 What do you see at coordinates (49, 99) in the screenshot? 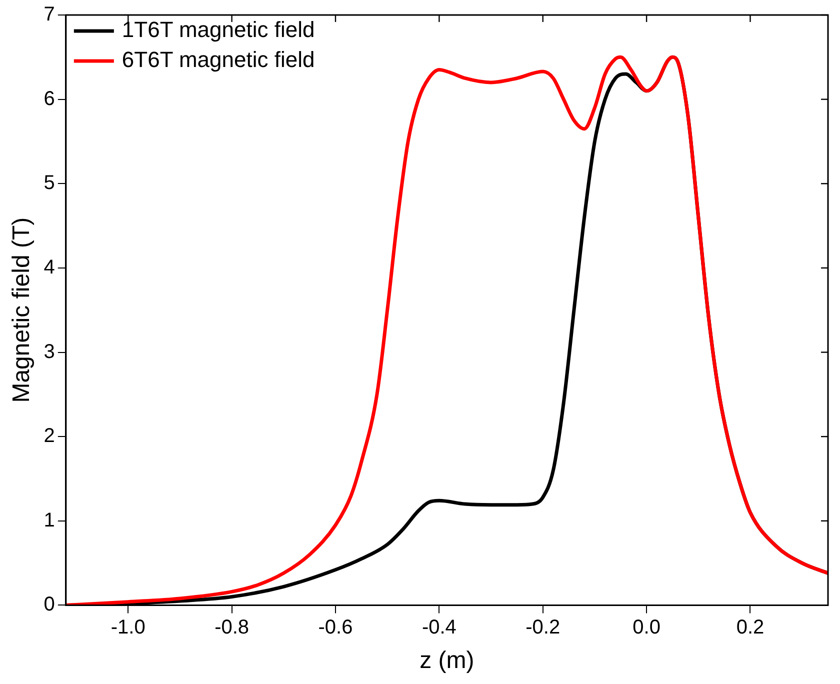
I see `y-tick-label: 6` at bounding box center [49, 99].